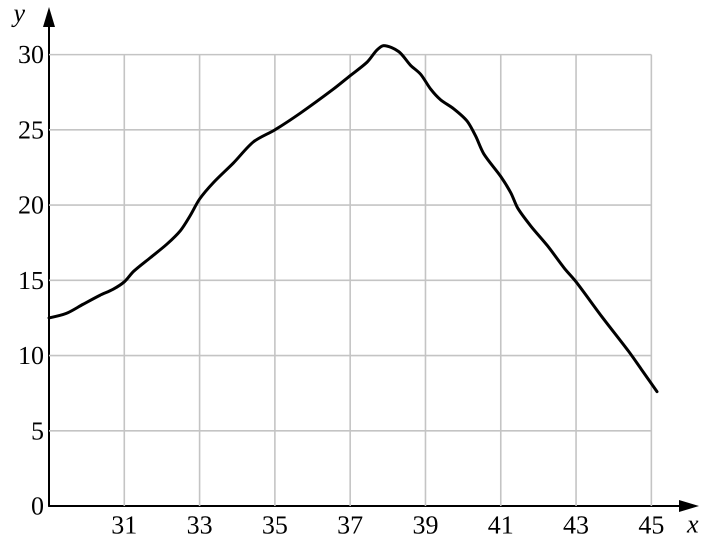  I want to click on y-tick-label: 5, so click(37, 431).